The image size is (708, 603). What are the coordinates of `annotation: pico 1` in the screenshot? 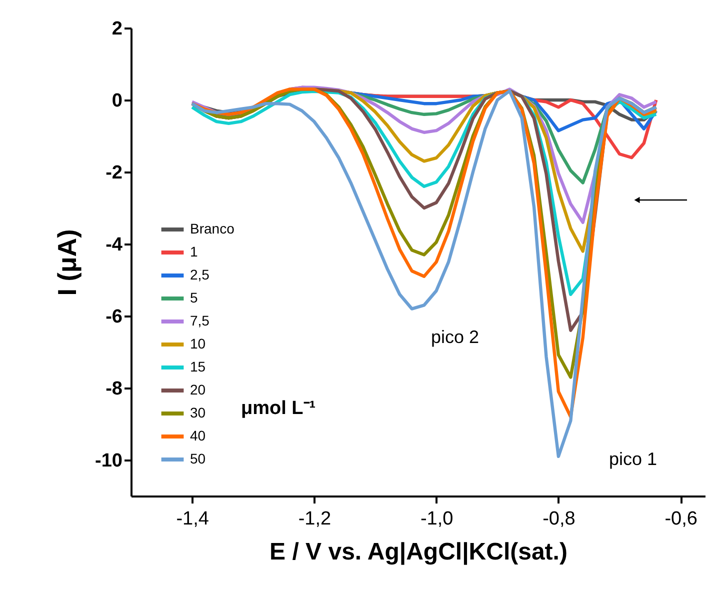 It's located at (633, 459).